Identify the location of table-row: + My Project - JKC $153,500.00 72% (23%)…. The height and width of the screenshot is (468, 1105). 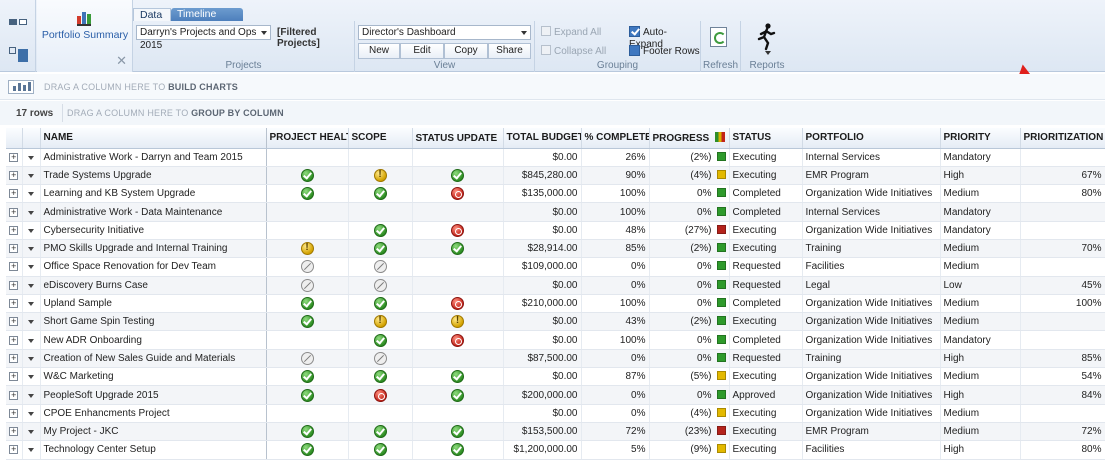
(555, 432).